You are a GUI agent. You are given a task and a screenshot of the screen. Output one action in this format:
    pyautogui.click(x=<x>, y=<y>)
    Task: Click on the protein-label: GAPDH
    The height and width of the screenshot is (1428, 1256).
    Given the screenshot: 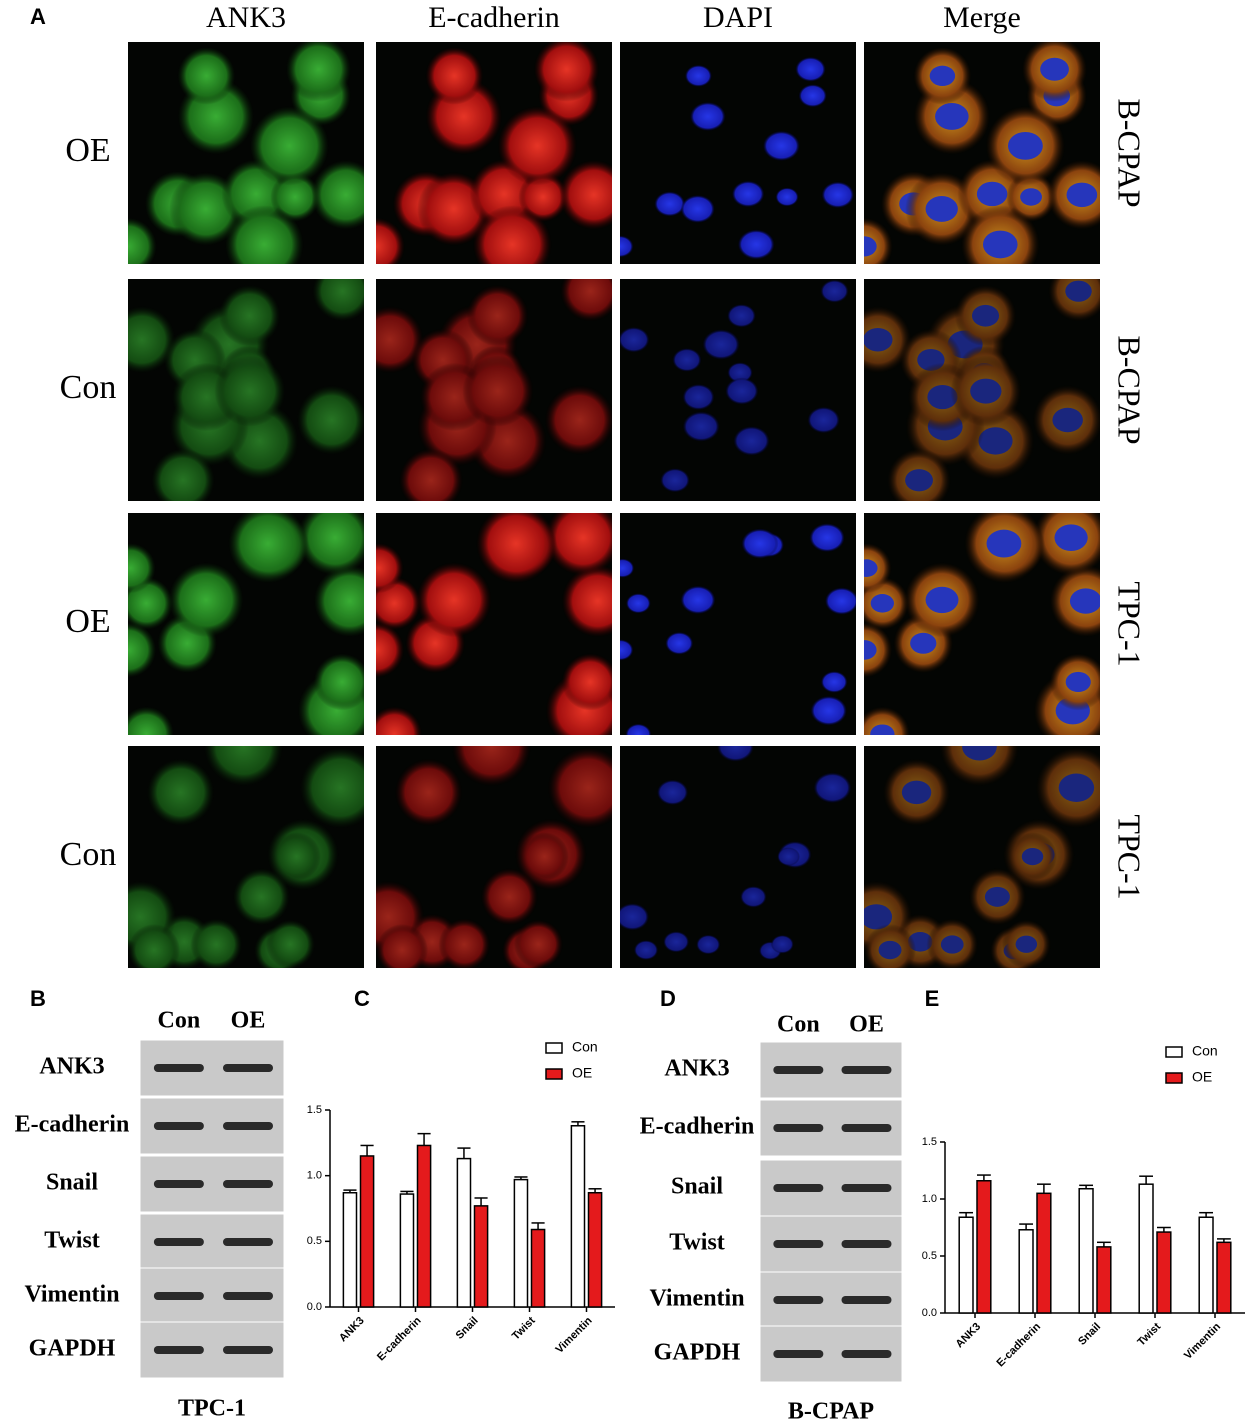 What is the action you would take?
    pyautogui.click(x=72, y=1349)
    